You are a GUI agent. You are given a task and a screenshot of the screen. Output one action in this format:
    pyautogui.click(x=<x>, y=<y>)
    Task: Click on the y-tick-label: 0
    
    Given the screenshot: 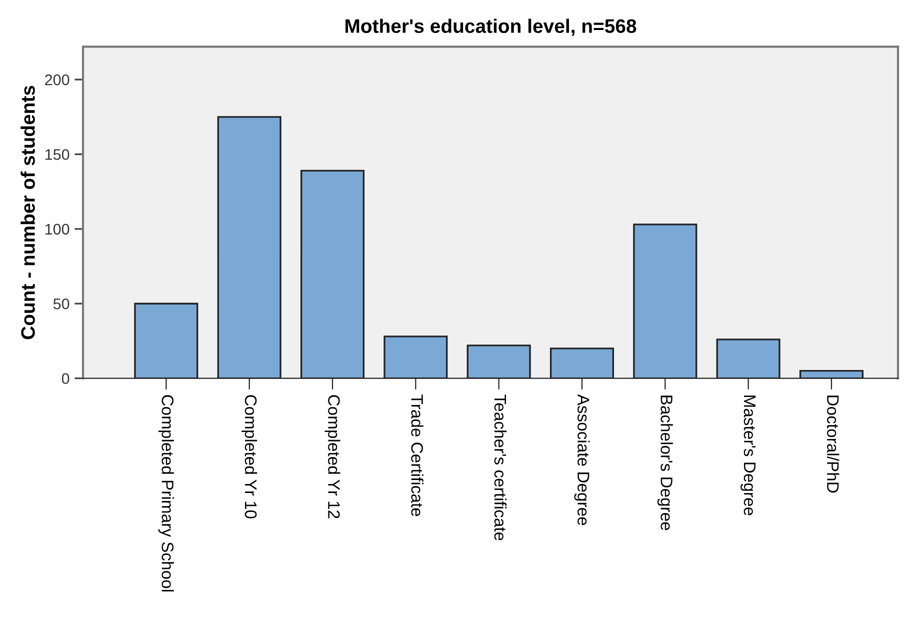 What is the action you would take?
    pyautogui.click(x=66, y=378)
    